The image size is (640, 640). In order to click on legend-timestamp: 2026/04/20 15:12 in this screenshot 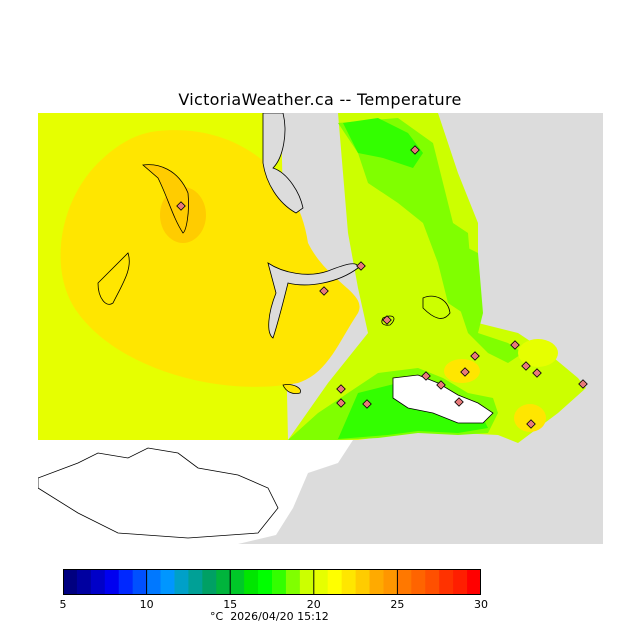, I will do `click(279, 616)`.